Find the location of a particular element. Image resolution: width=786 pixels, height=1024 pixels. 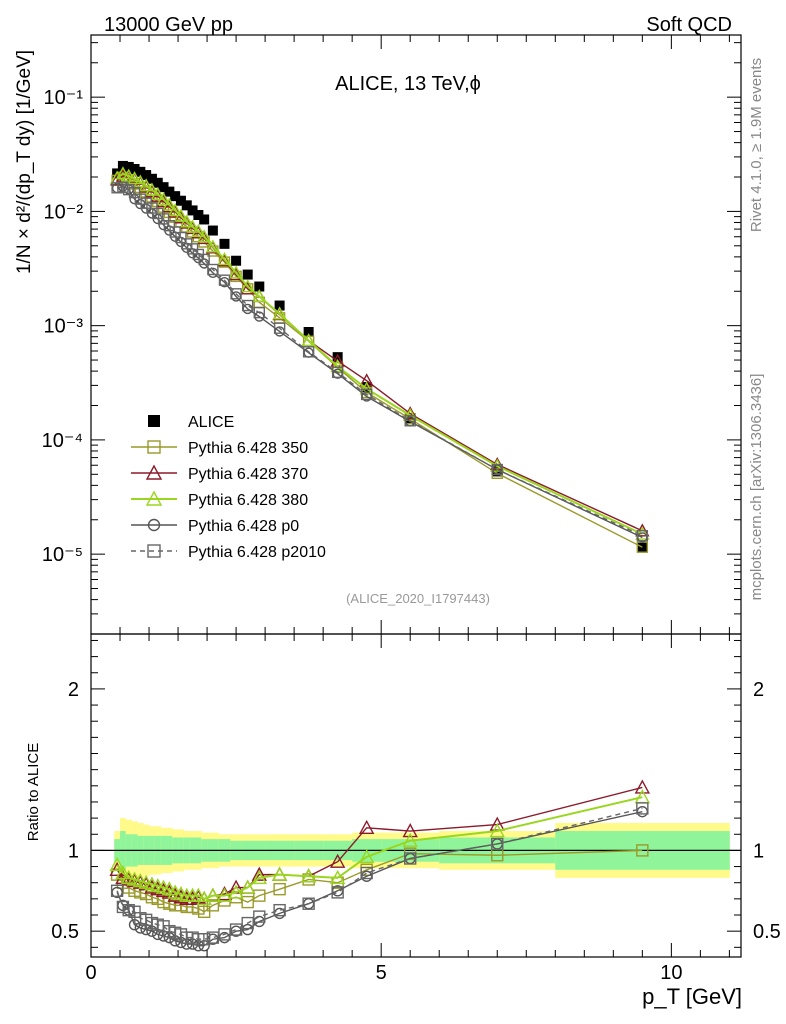

mcplots-site-label: mcplots.cern.ch [arXiv:1306.3436] is located at coordinates (756, 487).